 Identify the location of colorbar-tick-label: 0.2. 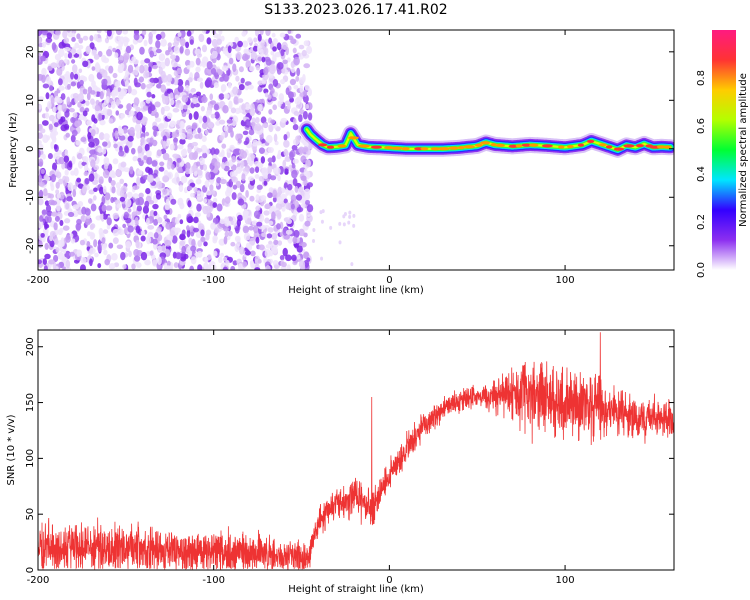
(701, 222).